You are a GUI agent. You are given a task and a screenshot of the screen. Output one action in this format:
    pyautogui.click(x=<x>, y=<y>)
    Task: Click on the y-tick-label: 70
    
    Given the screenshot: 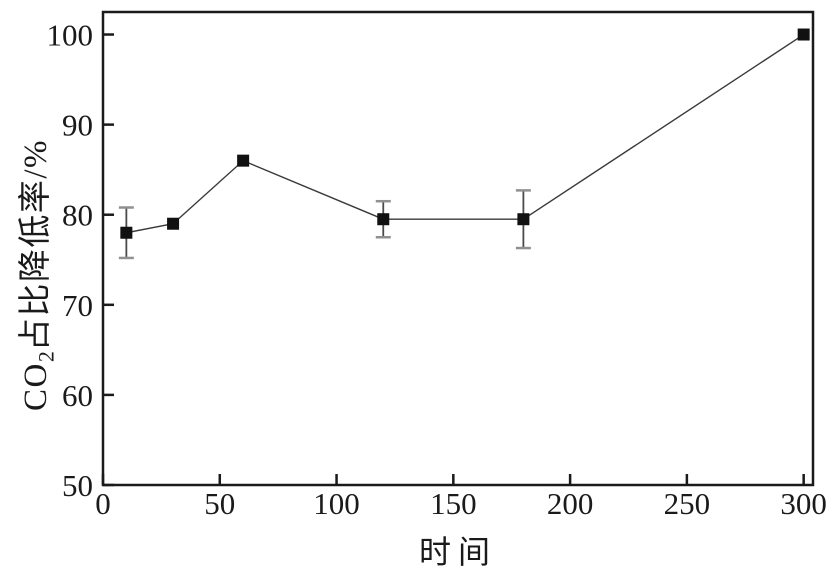 What is the action you would take?
    pyautogui.click(x=77, y=305)
    